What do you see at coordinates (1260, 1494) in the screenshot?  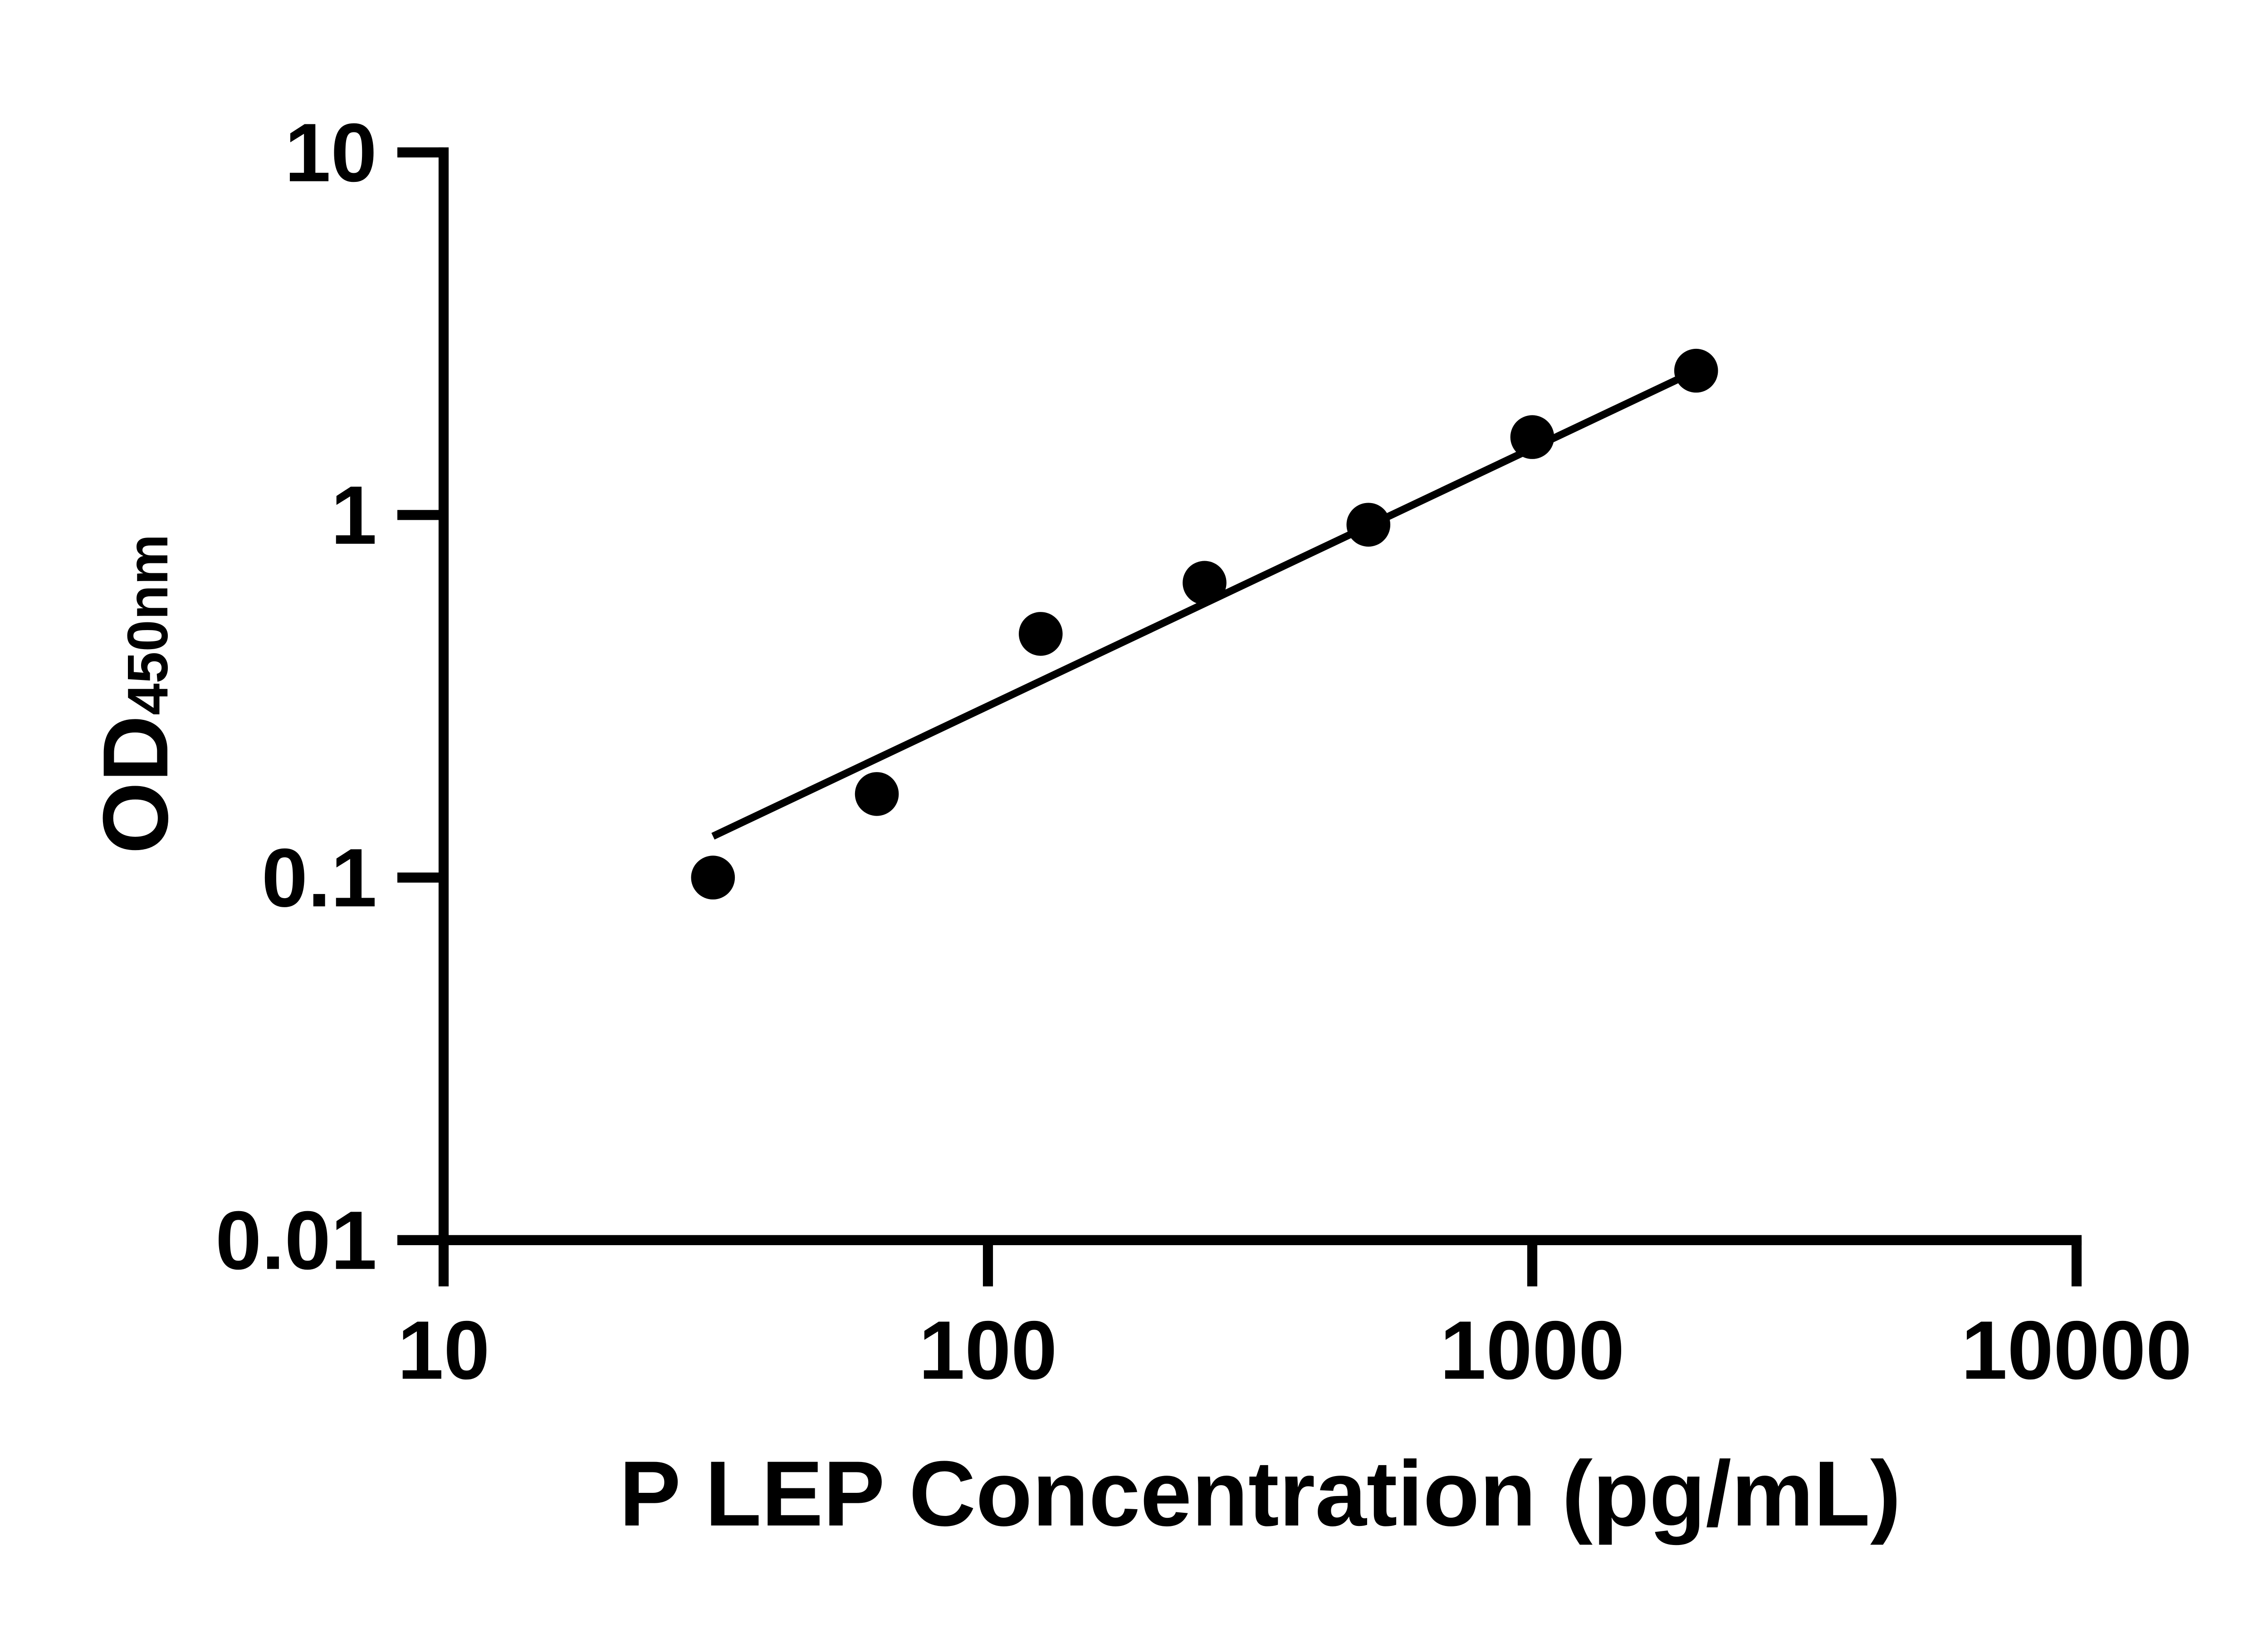 I see `x-axis-title: P LEP Concentration (pg/mL)` at bounding box center [1260, 1494].